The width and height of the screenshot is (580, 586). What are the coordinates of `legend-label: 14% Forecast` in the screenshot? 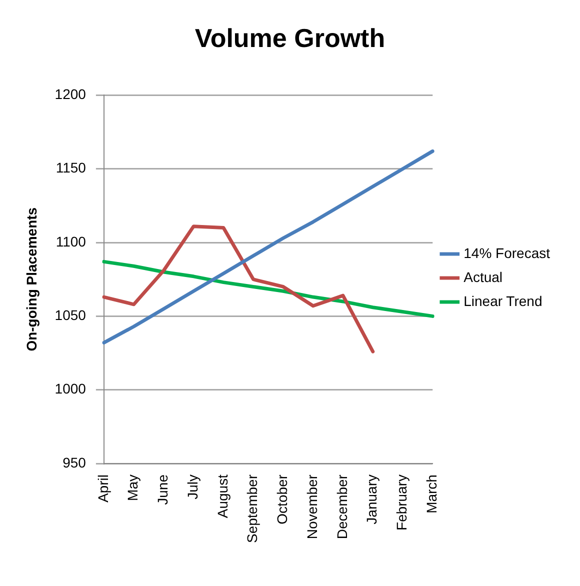 It's located at (507, 252).